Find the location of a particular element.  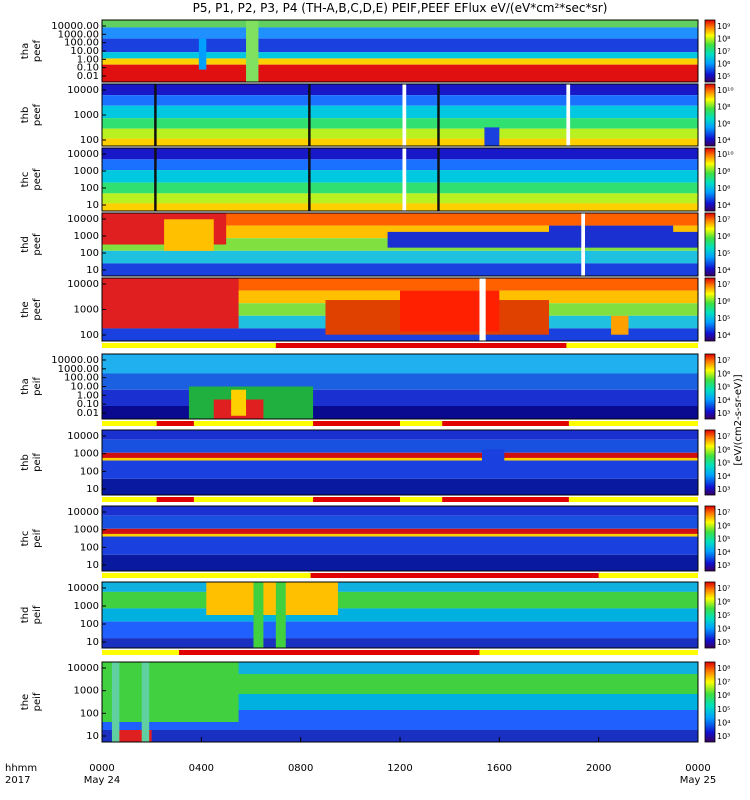

colorbar-tick-label: 10¹⁰ is located at coordinates (725, 90).